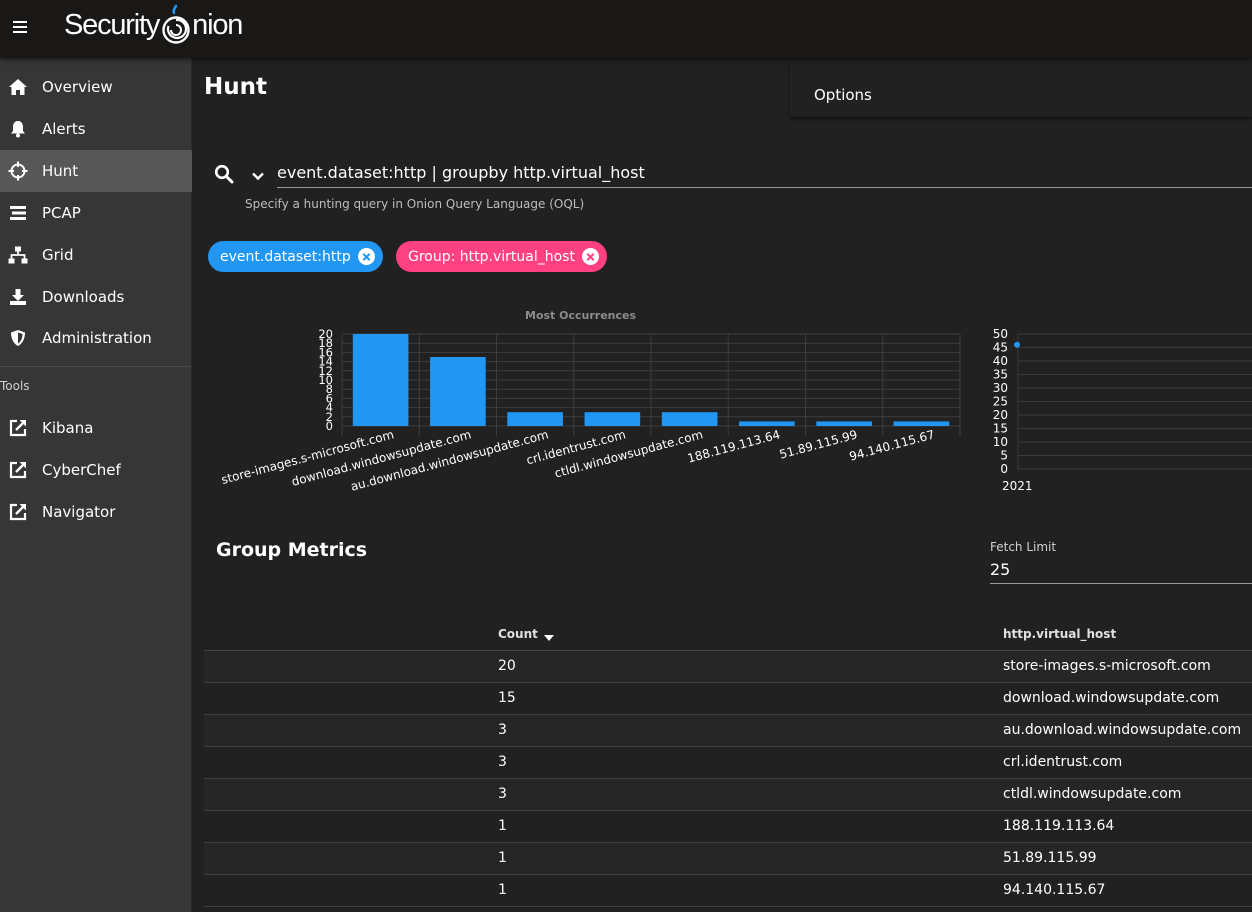  I want to click on sidebar-item-pcap: PCAP, so click(96, 213).